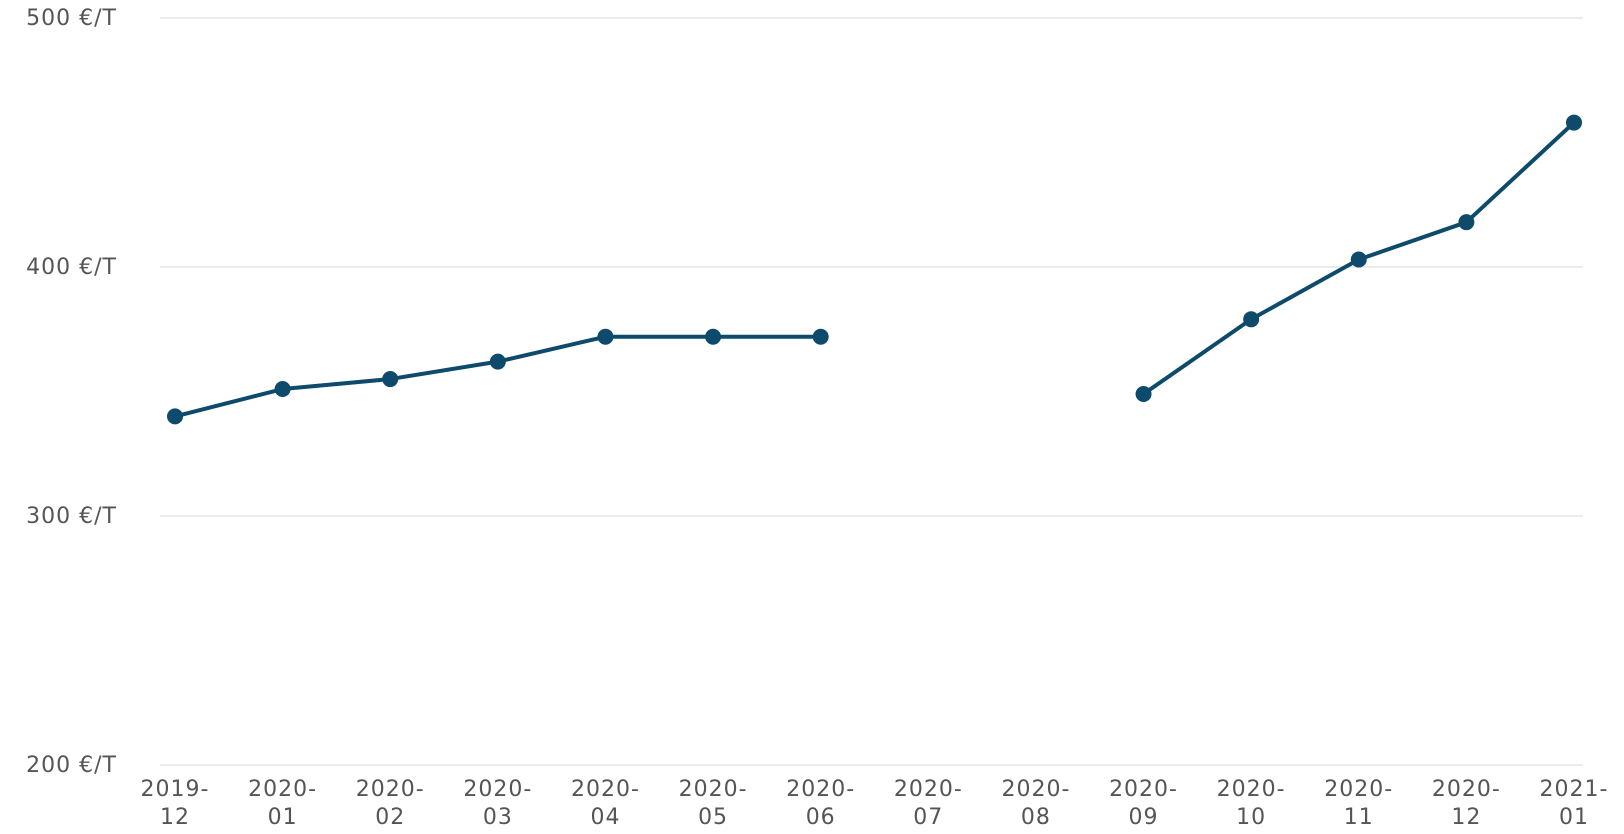 This screenshot has height=834, width=1624. I want to click on x-tick-label: 2019- 12, so click(175, 803).